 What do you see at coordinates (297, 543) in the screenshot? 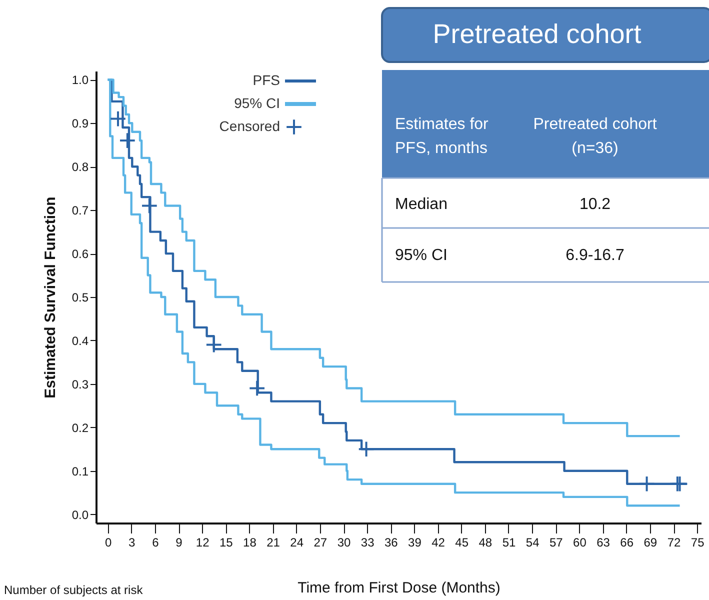
I see `x-tick-label: 24` at bounding box center [297, 543].